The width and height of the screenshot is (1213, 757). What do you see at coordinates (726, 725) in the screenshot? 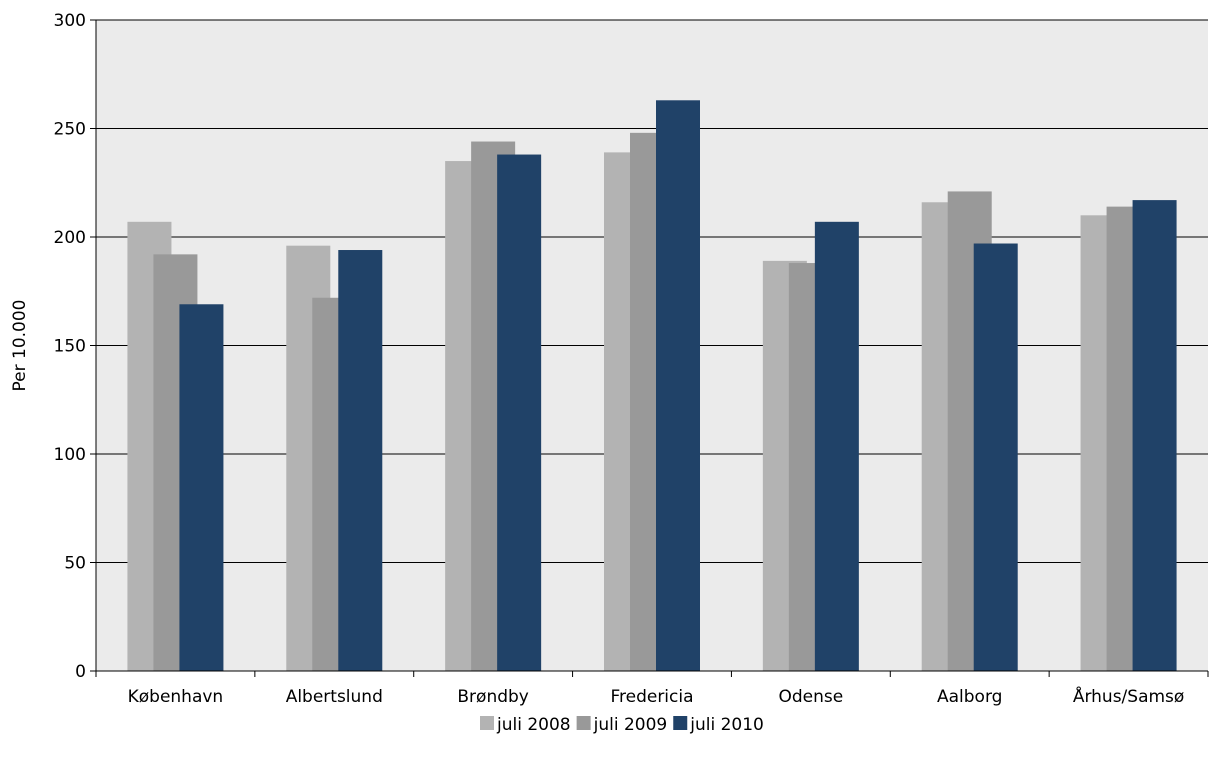
I see `legend-label: juli 2010` at bounding box center [726, 725].